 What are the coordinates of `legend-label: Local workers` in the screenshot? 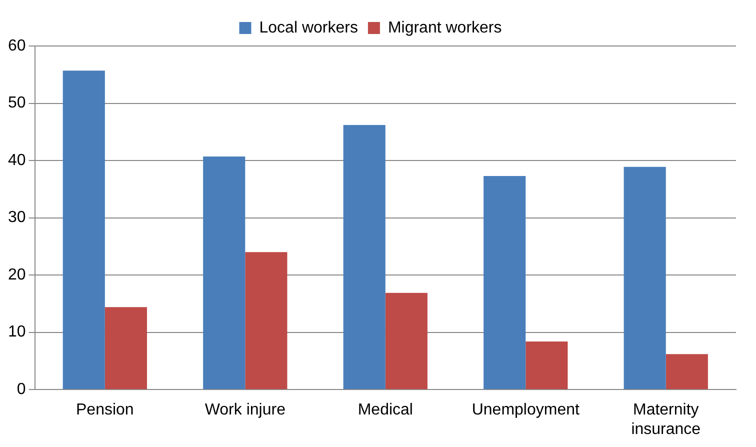 It's located at (308, 27).